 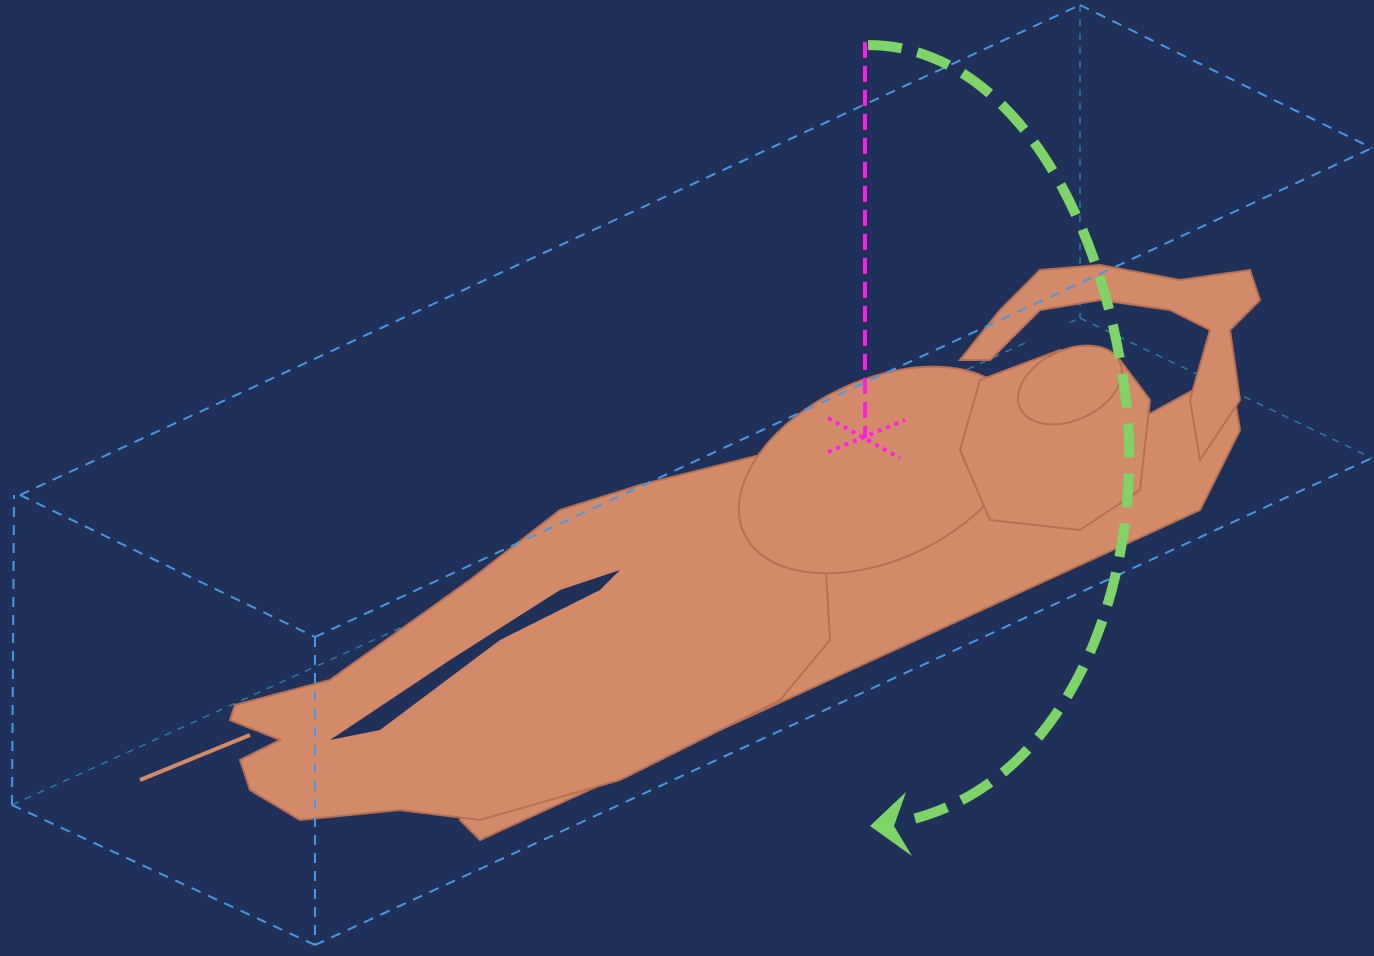 I want to click on arrow-head, so click(x=891, y=824).